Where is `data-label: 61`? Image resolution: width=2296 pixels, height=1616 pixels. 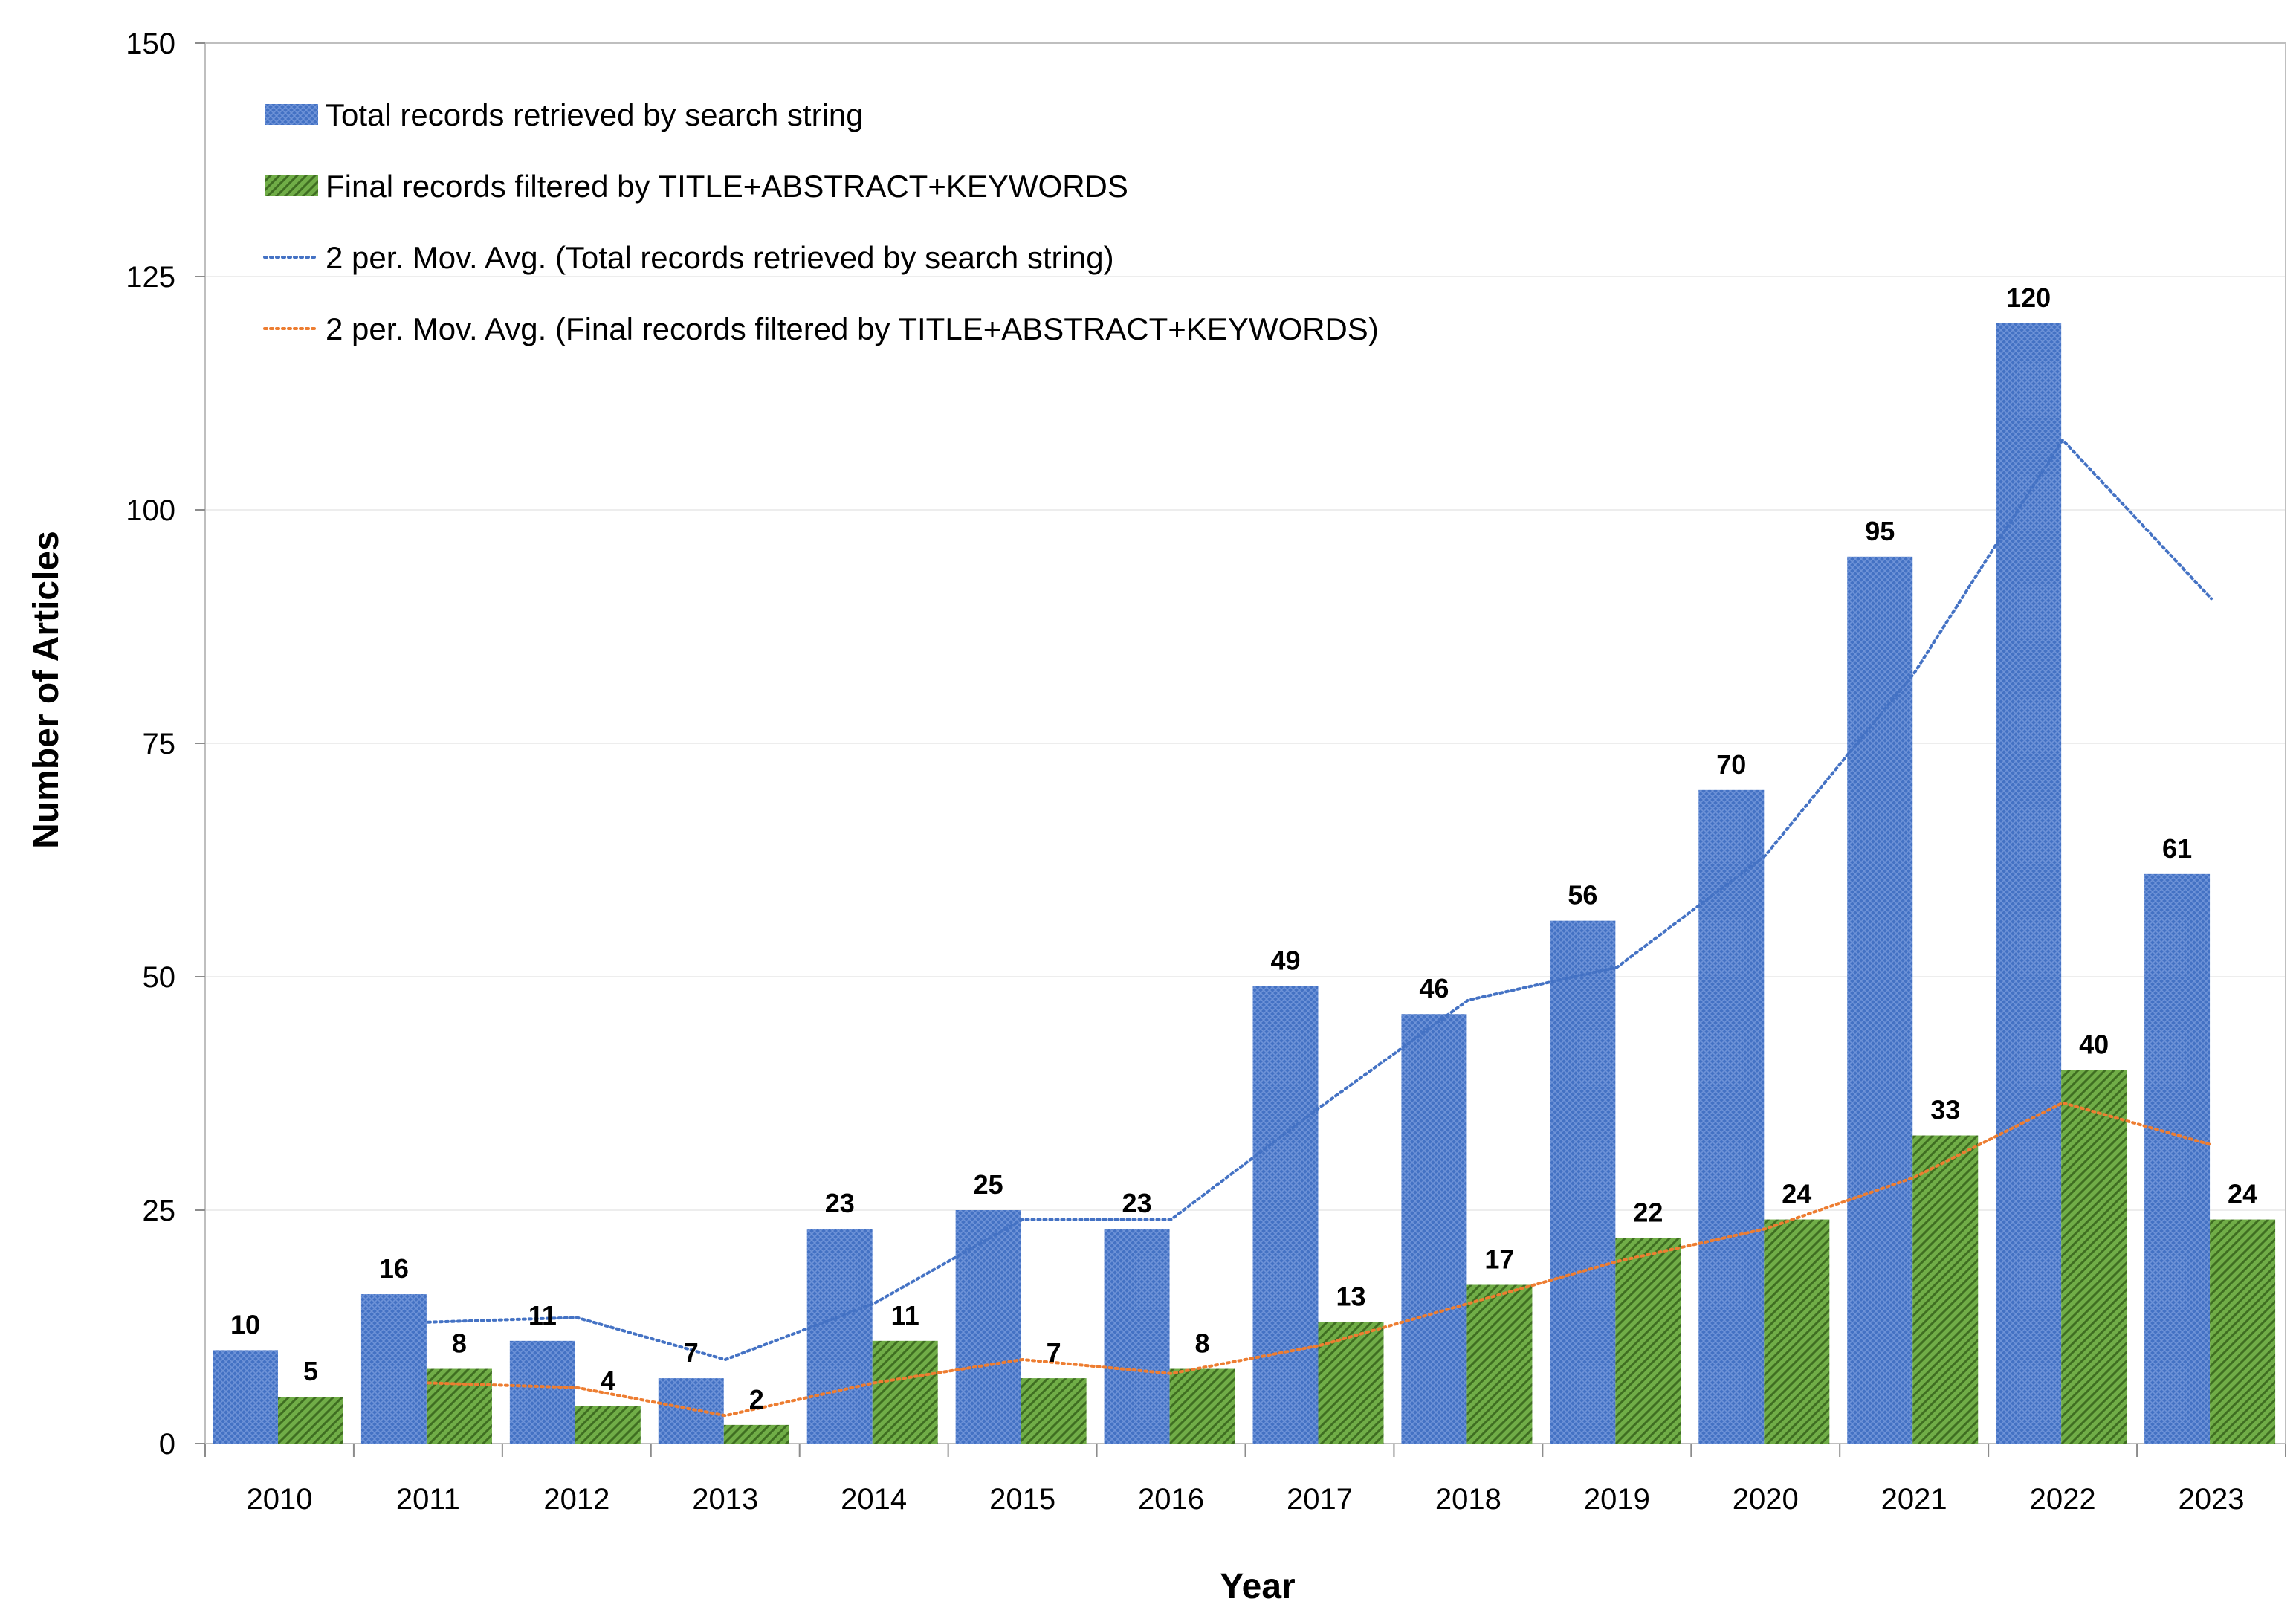
data-label: 61 is located at coordinates (2177, 849).